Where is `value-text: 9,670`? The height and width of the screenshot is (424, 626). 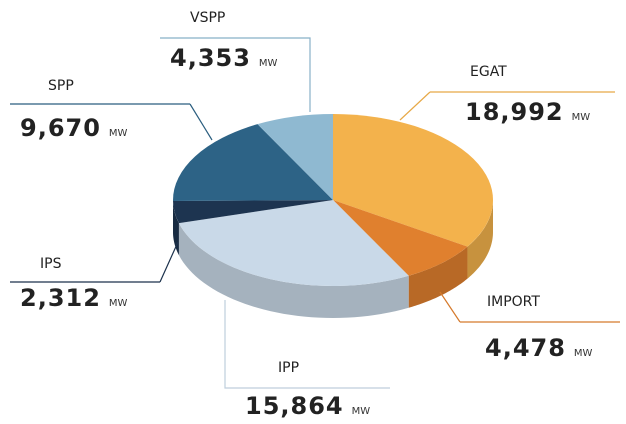 value-text: 9,670 is located at coordinates (60, 128).